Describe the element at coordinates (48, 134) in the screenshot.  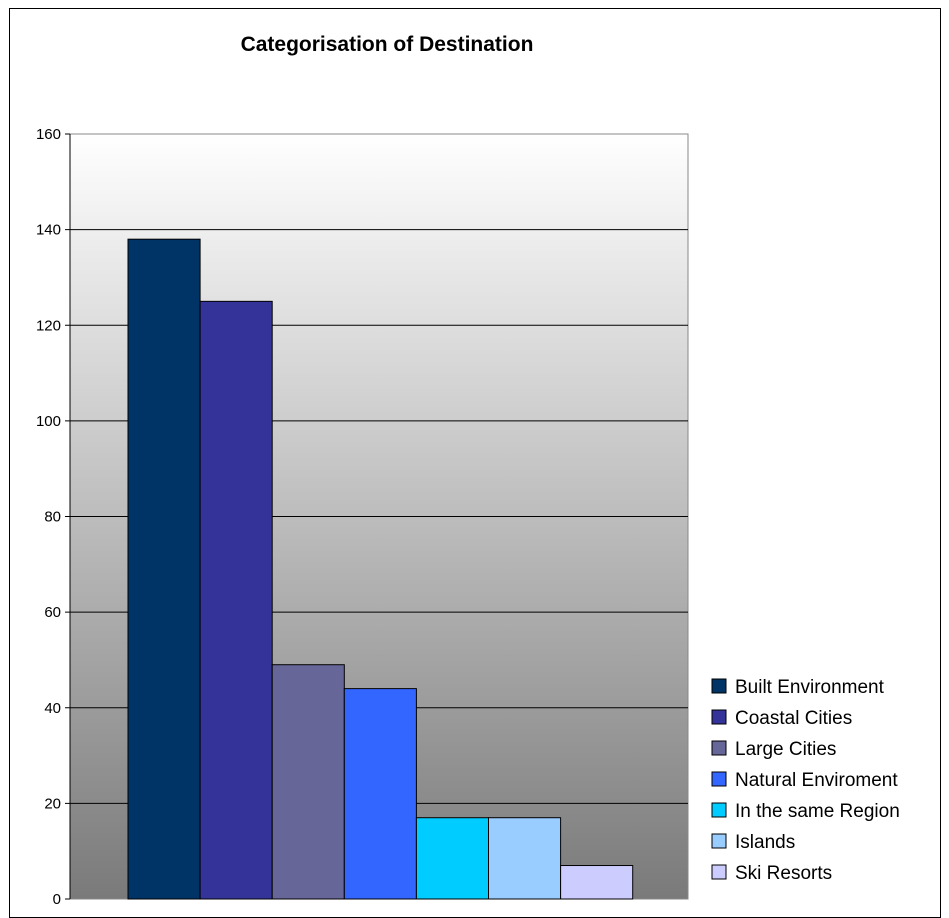
I see `y-tick-label: 160` at that location.